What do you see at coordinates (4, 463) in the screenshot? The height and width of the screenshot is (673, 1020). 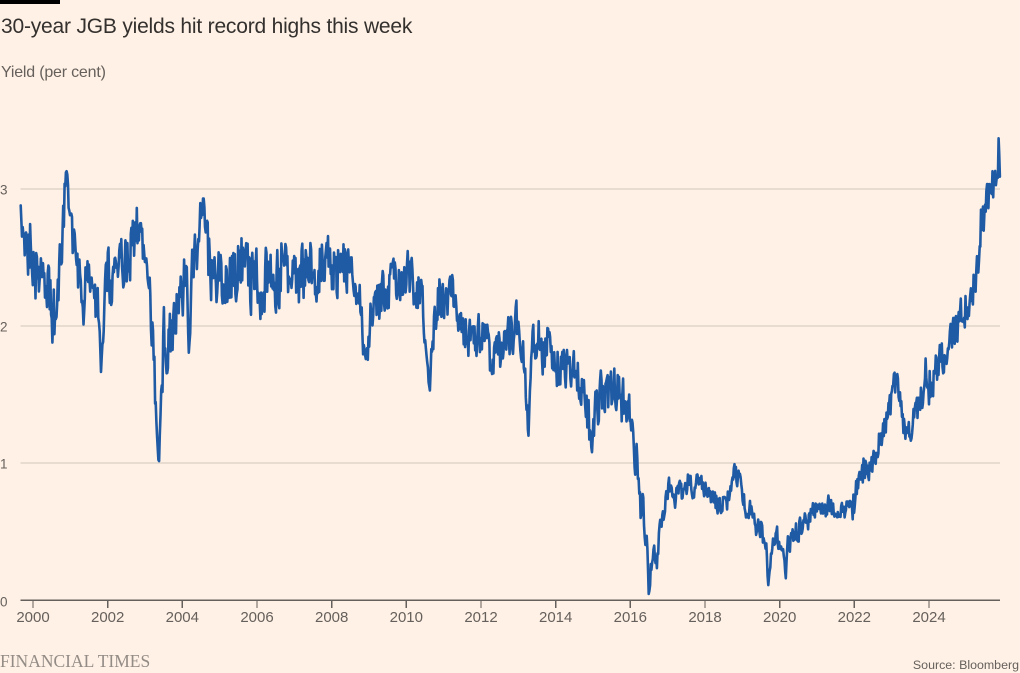 I see `svg-text: 1` at bounding box center [4, 463].